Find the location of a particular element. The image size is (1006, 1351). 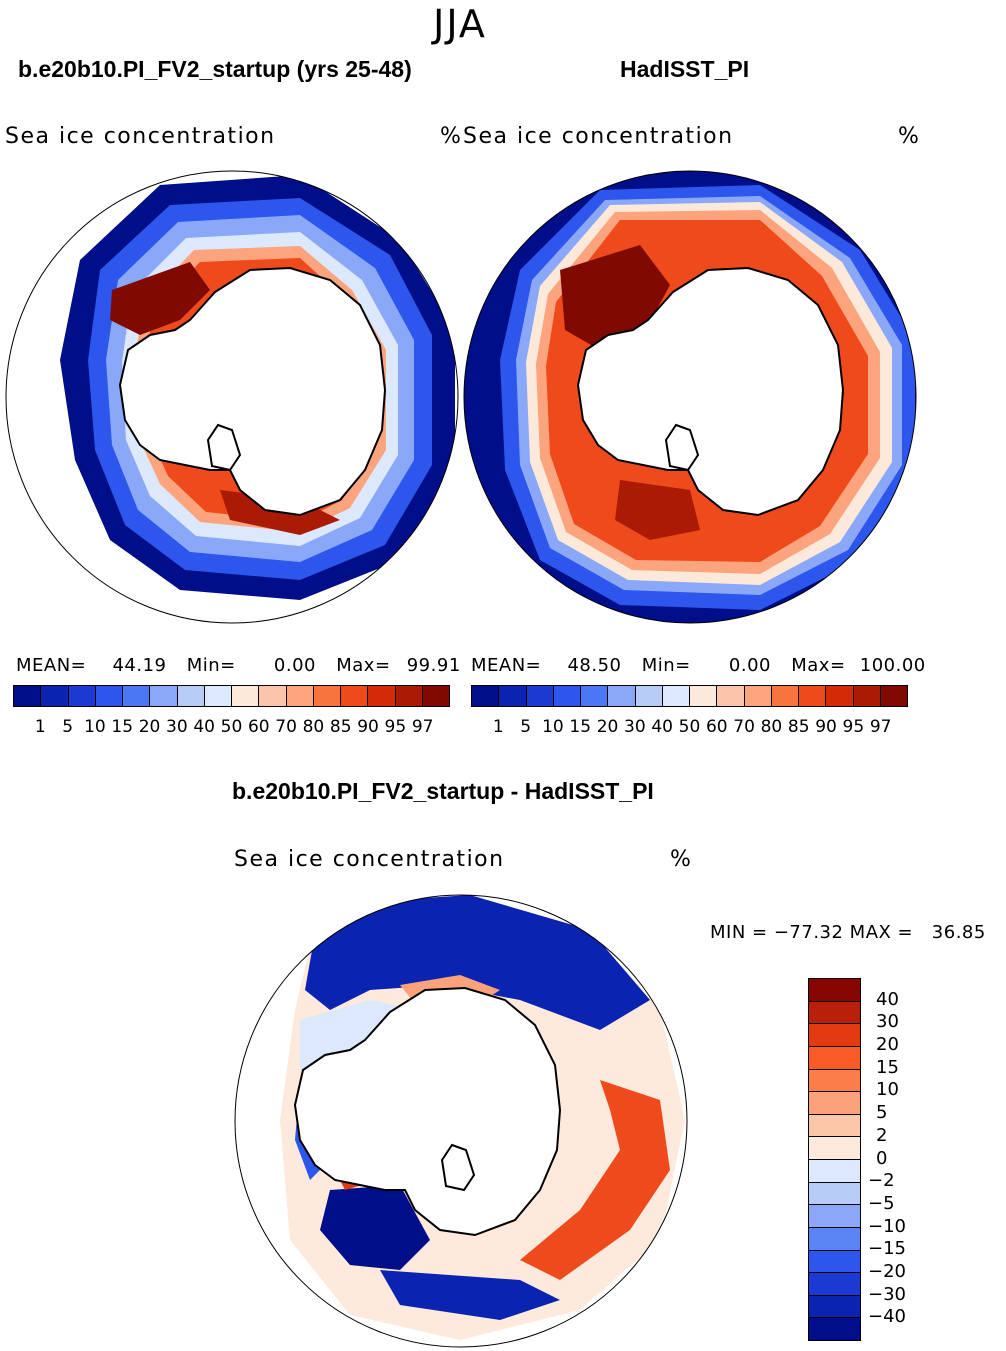

model-colorbar-tick-label: 80 is located at coordinates (313, 727).